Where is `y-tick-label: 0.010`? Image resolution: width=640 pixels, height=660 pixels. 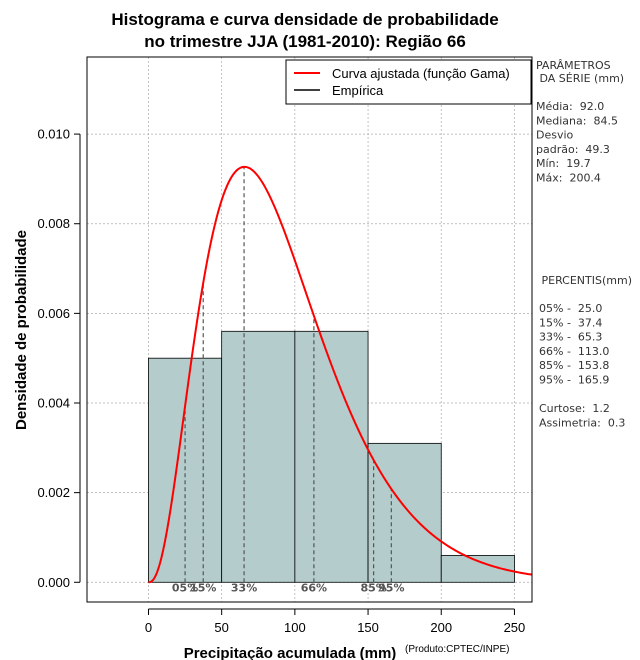
y-tick-label: 0.010 is located at coordinates (53, 134).